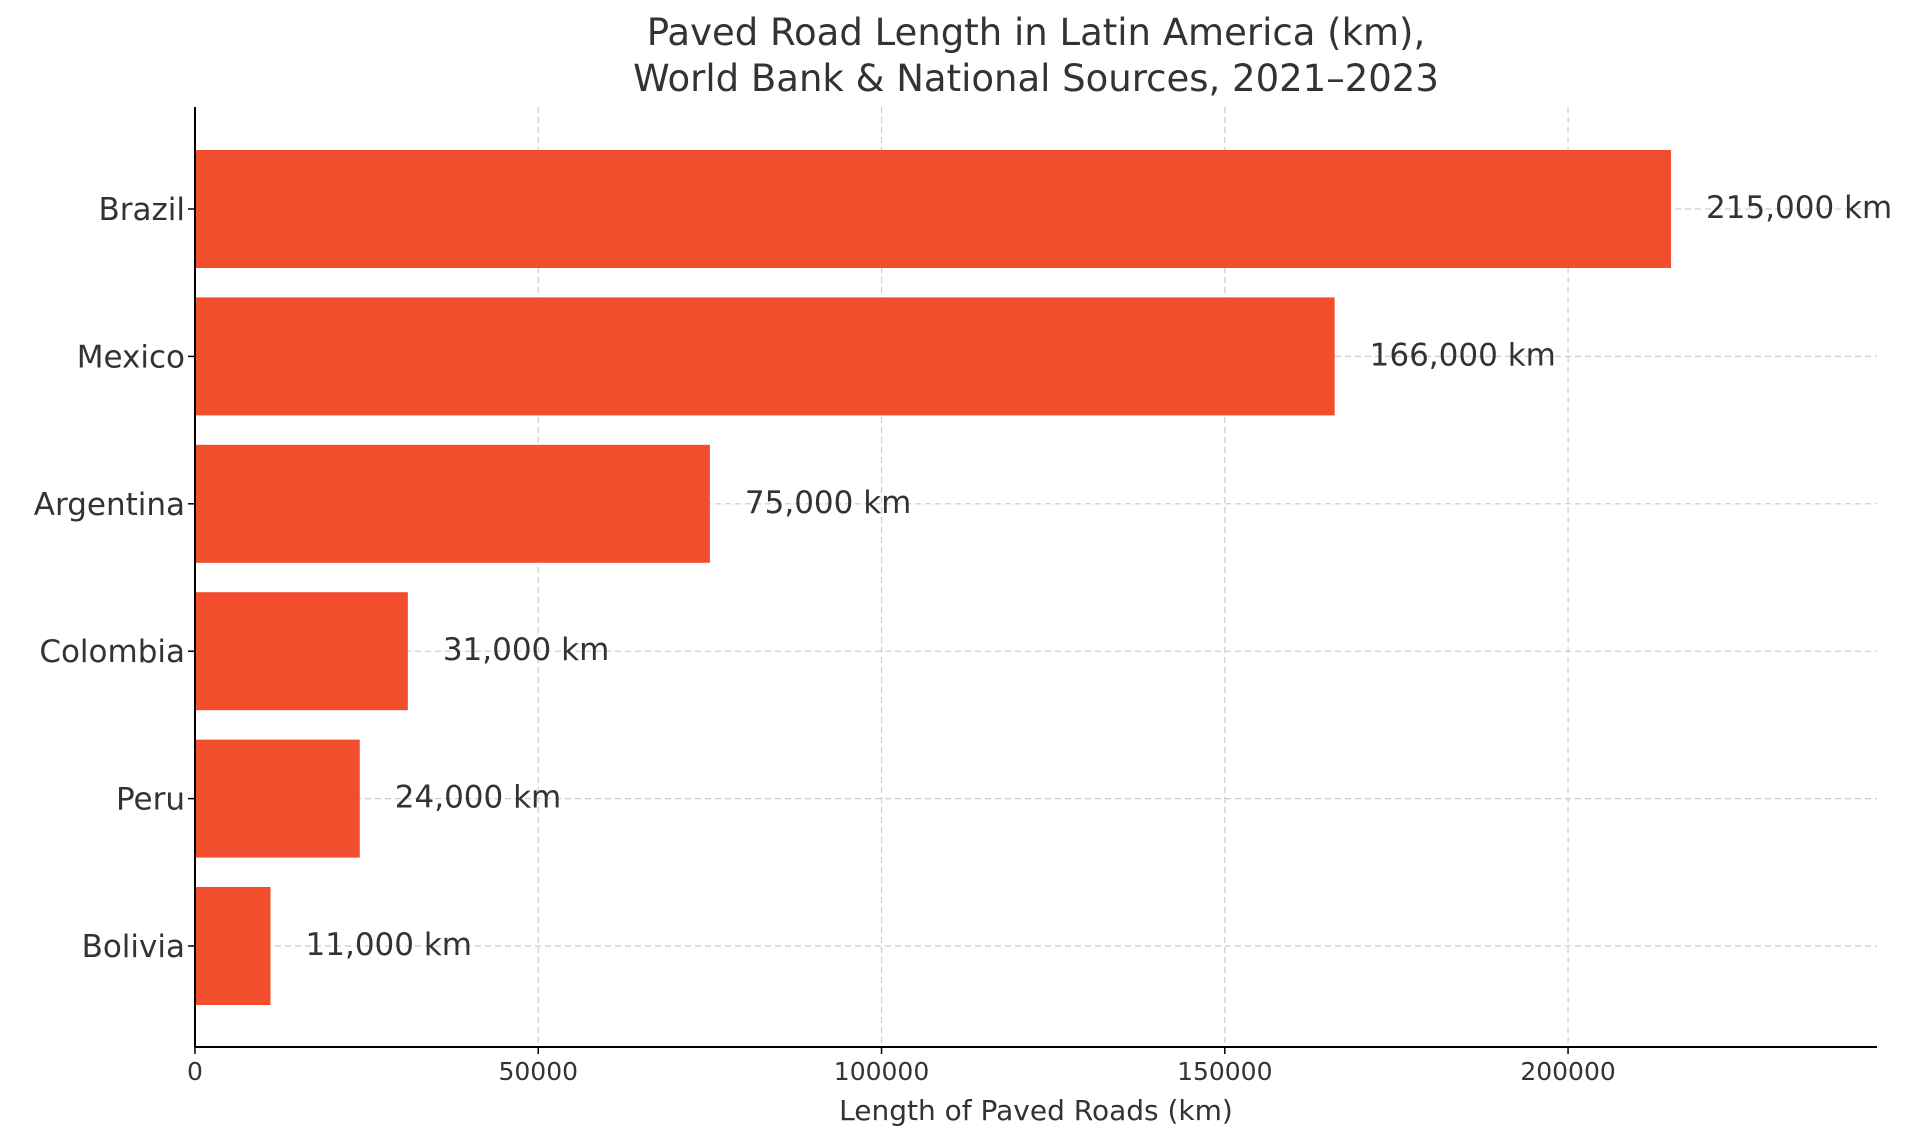 This screenshot has height=1141, width=1920. What do you see at coordinates (112, 652) in the screenshot?
I see `y-tick-label-colombia: Colombia` at bounding box center [112, 652].